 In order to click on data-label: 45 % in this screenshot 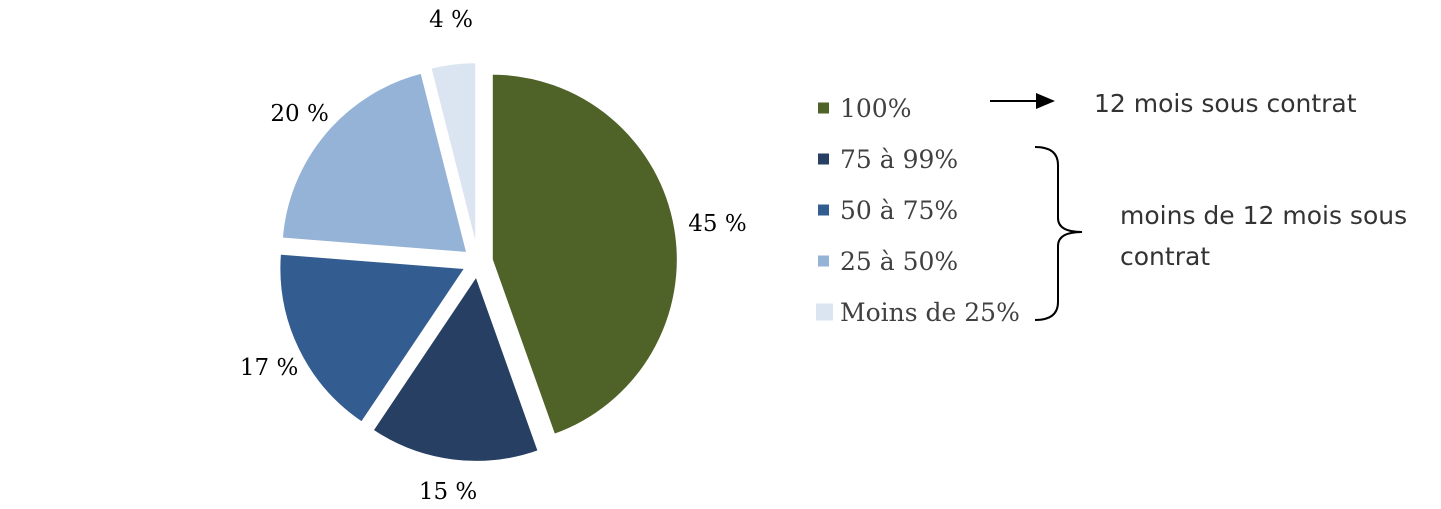, I will do `click(717, 224)`.